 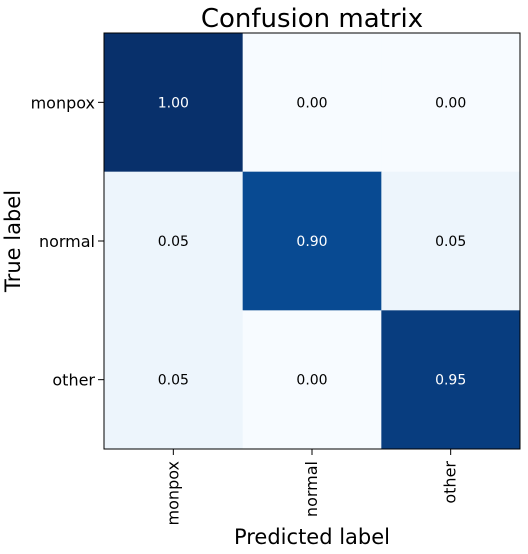 I want to click on heatmap-cell-other-other, so click(x=451, y=380).